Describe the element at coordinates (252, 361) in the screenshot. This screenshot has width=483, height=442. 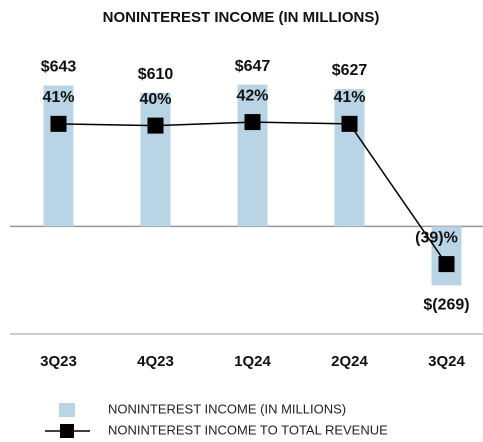
I see `x-tick-label: 1Q24` at that location.